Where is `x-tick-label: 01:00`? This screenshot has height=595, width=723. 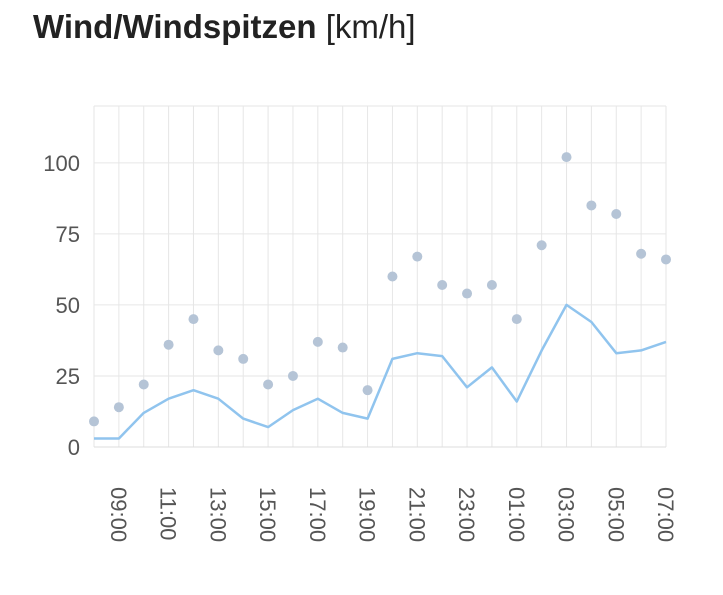
x-tick-label: 01:00 is located at coordinates (516, 514).